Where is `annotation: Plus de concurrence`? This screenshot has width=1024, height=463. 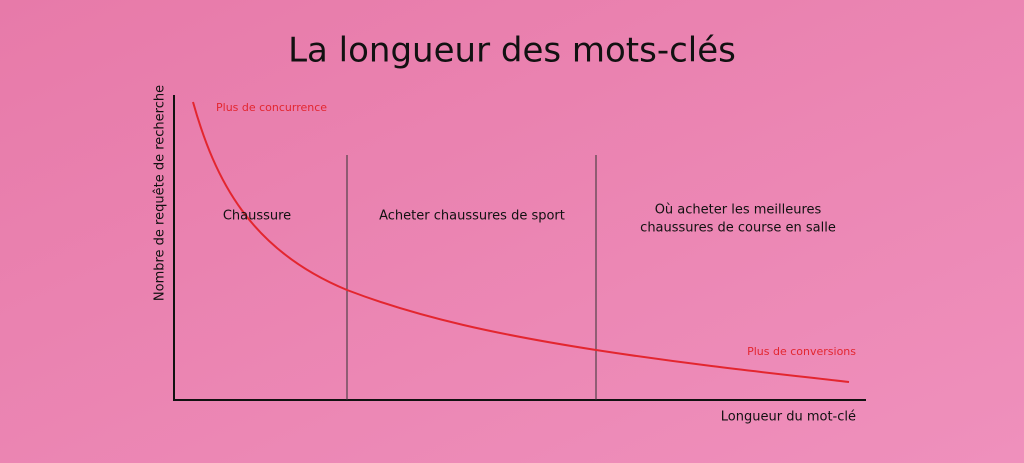 annotation: Plus de concurrence is located at coordinates (271, 107).